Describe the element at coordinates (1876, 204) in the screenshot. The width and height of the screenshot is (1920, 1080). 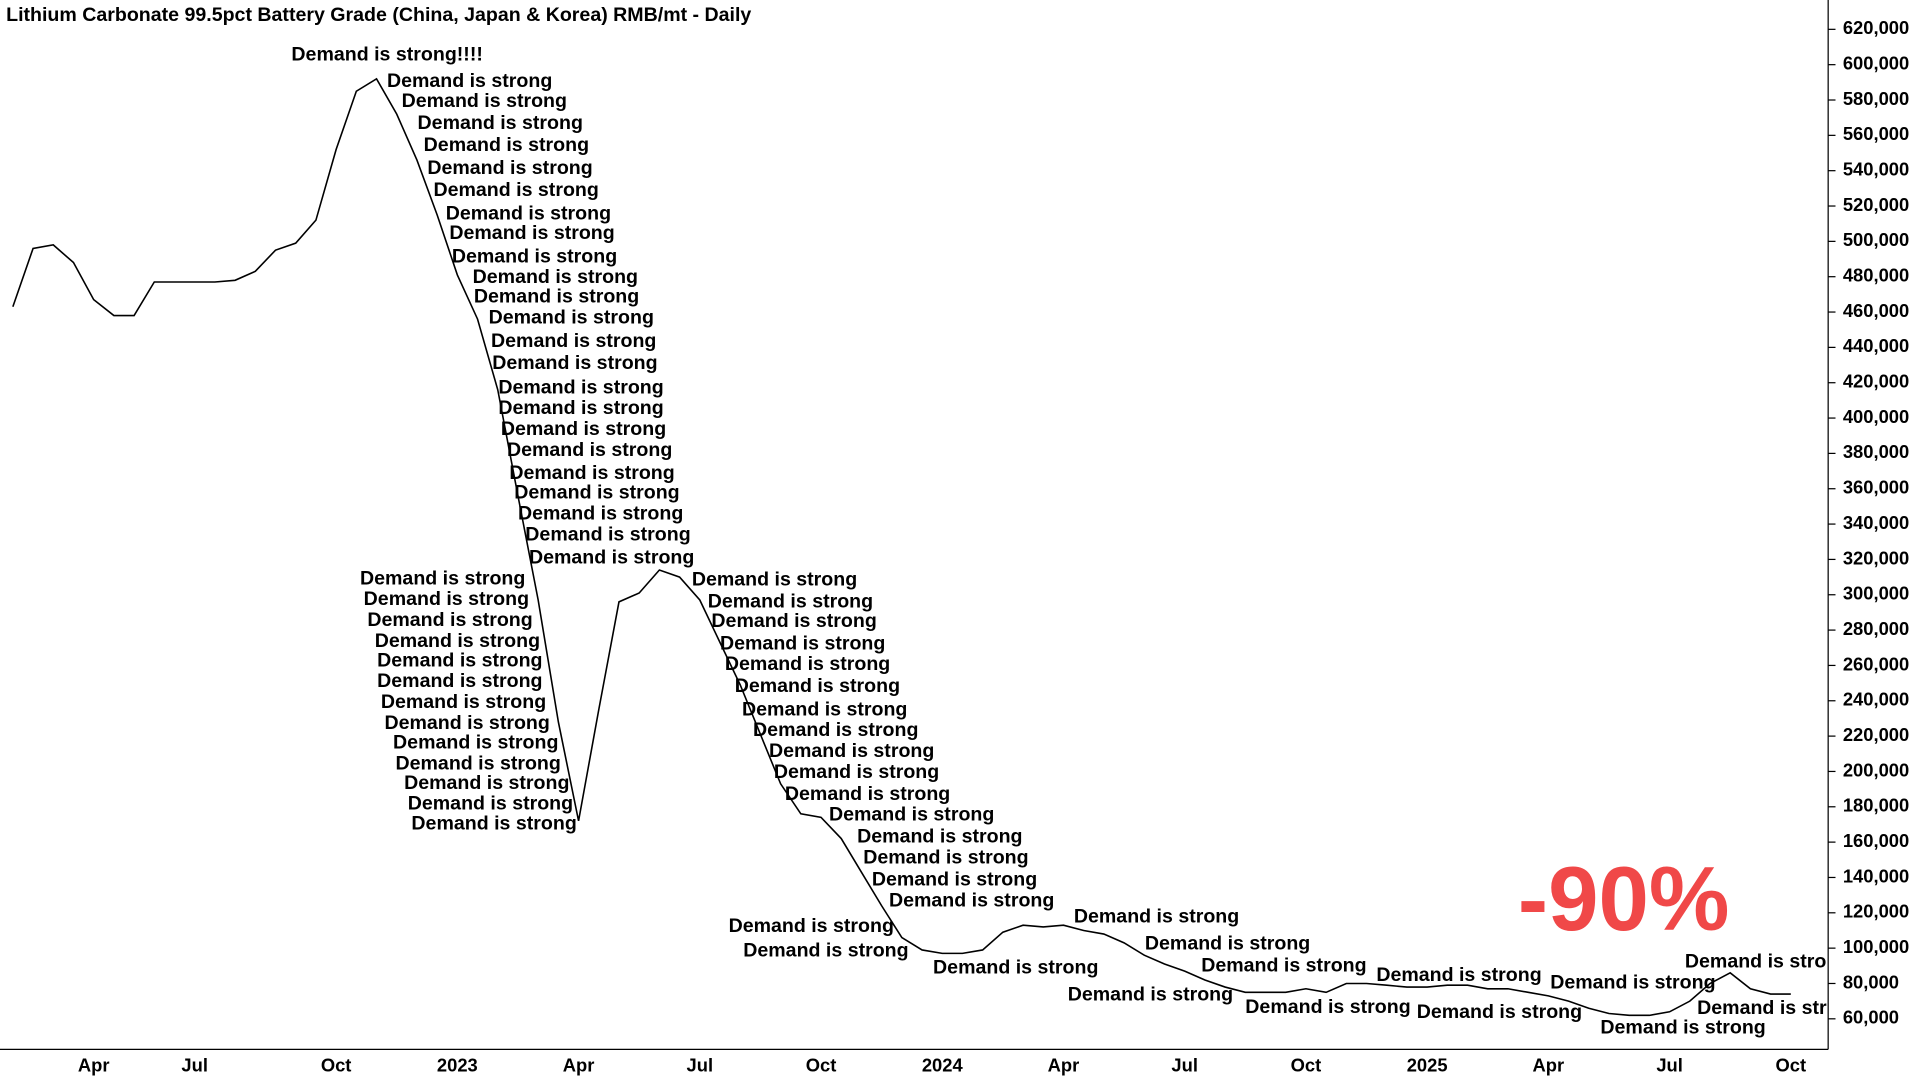
I see `y-tick-label: 520,000` at that location.